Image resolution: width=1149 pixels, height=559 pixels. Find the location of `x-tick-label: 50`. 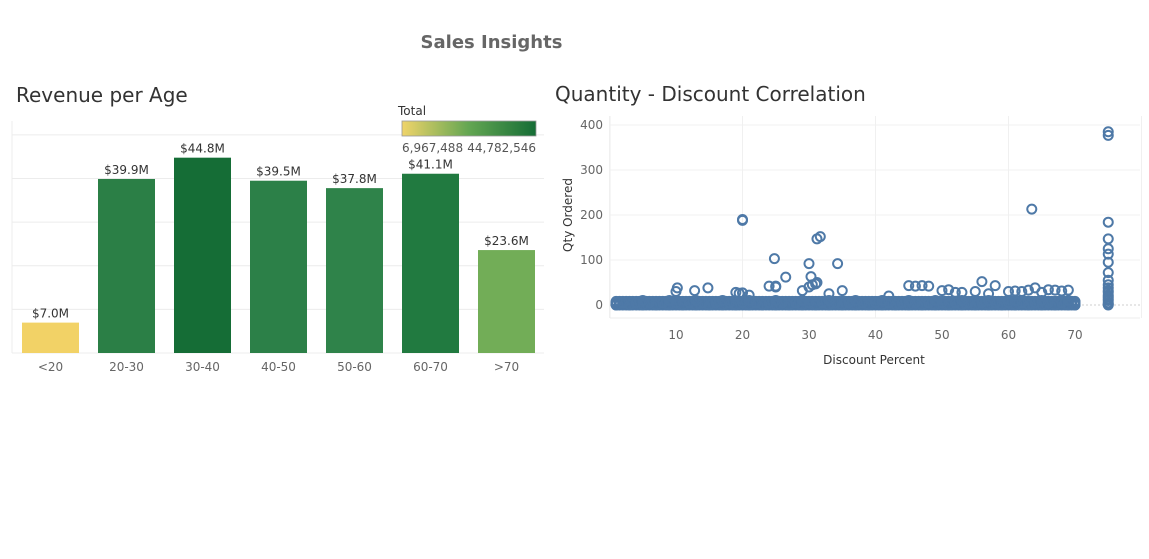

x-tick-label: 50 is located at coordinates (941, 335).